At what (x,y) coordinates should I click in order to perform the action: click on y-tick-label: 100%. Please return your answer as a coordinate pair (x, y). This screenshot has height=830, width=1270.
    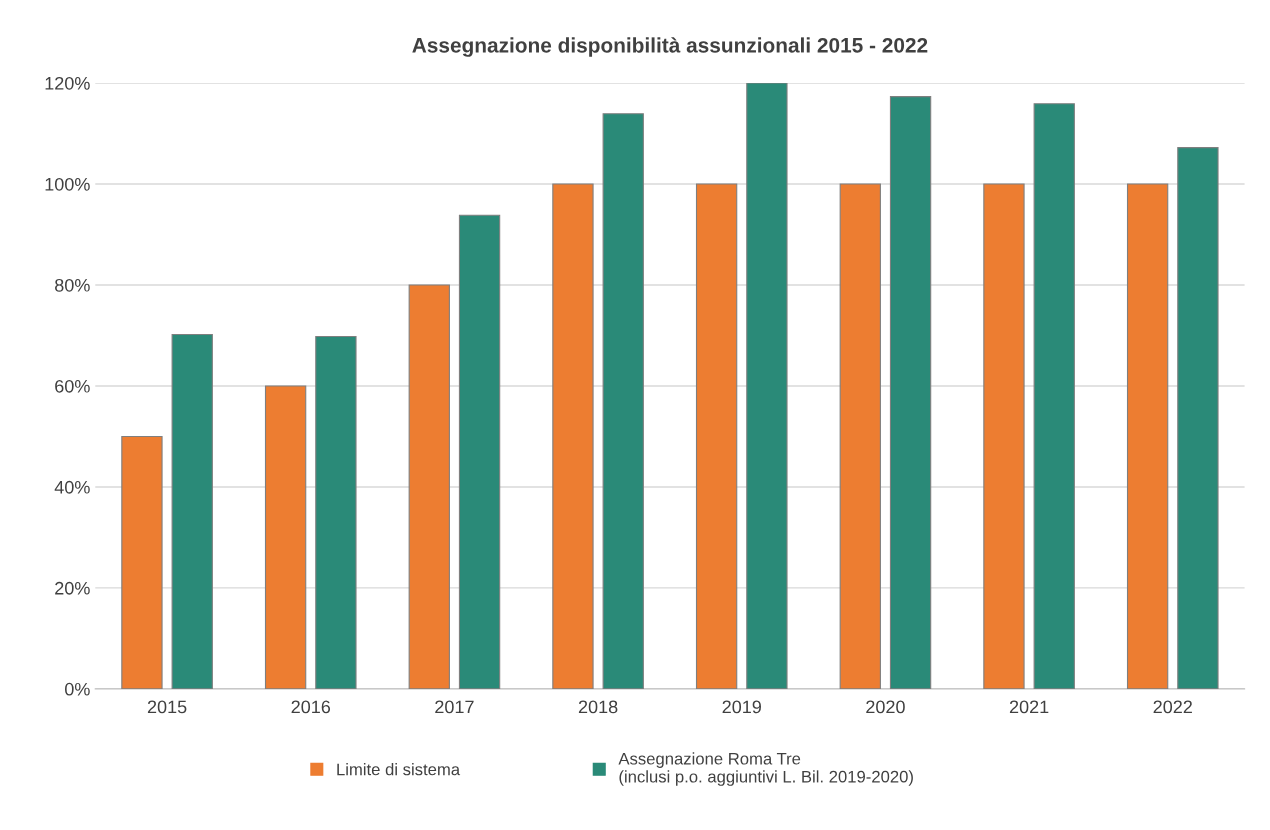
    Looking at the image, I should click on (67, 184).